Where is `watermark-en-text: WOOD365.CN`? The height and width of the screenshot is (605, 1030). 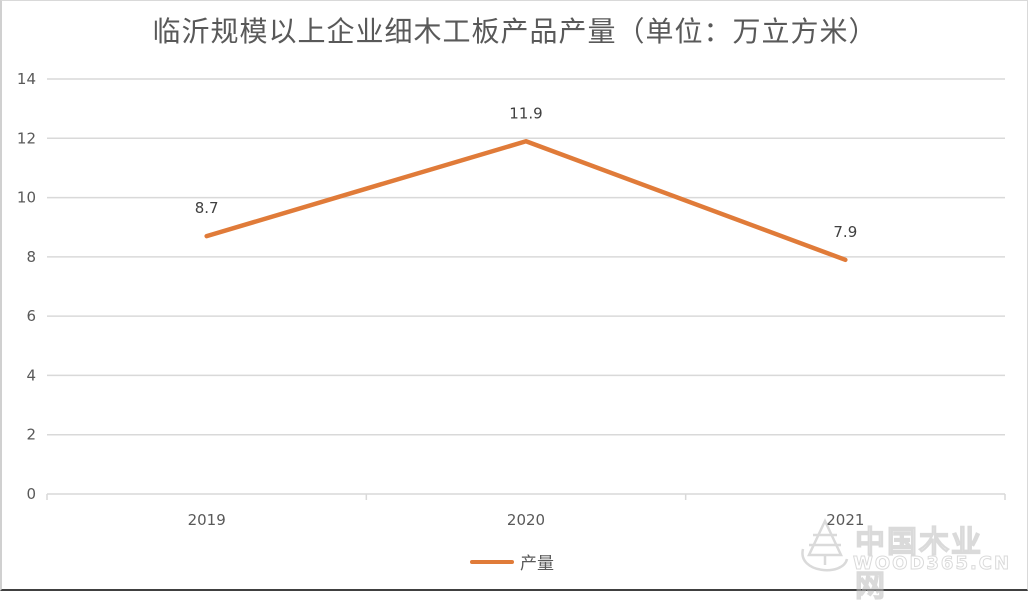
watermark-en-text: WOOD365.CN is located at coordinates (932, 564).